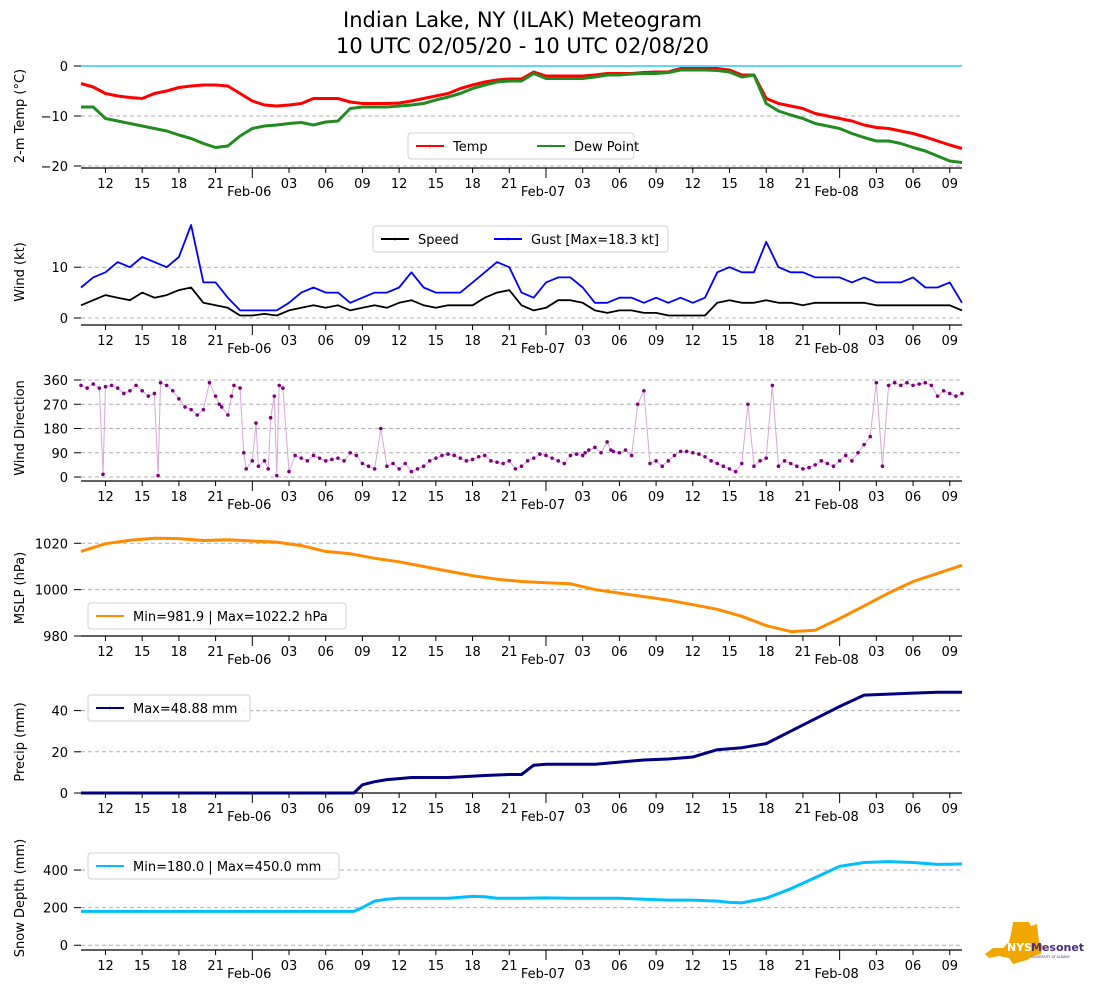 The height and width of the screenshot is (1001, 1094). Describe the element at coordinates (20, 741) in the screenshot. I see `y-axis-label: Precip (mm)` at that location.